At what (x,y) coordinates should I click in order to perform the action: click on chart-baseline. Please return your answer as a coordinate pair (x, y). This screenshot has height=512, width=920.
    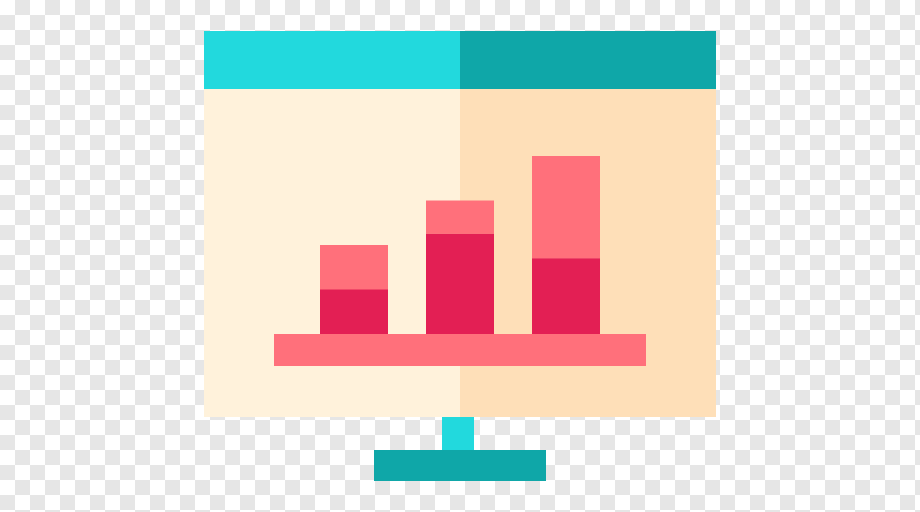
    Looking at the image, I should click on (460, 350).